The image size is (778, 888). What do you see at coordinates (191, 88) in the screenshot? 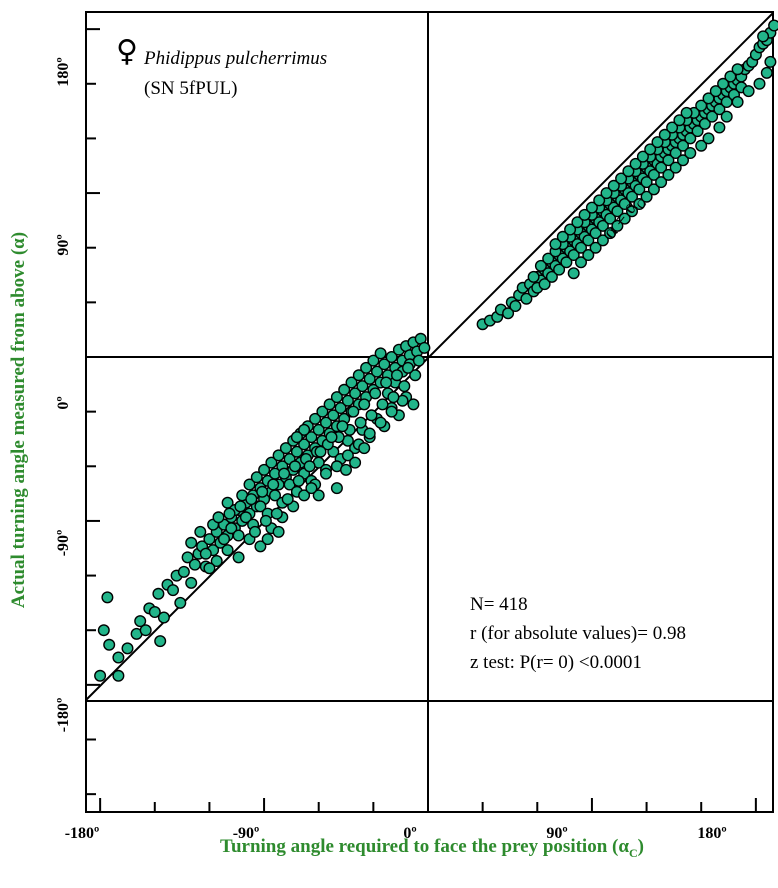
I see `chart-subtitle: (SN 5fPUL)` at bounding box center [191, 88].